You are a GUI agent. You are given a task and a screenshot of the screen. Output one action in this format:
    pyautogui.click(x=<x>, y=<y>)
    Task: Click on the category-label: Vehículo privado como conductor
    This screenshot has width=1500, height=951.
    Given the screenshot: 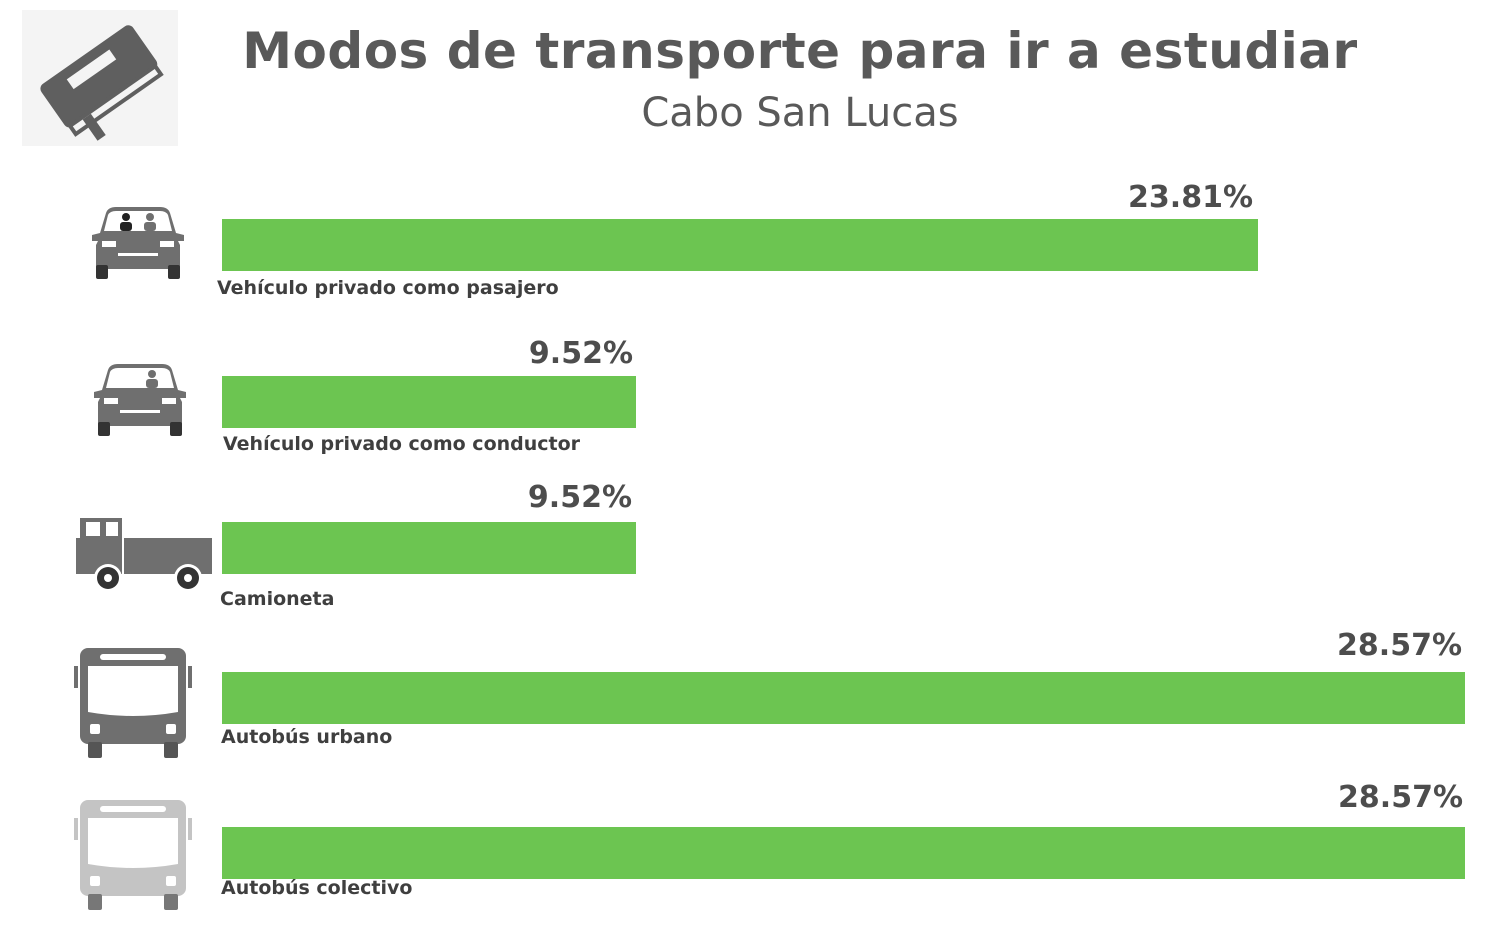 What is the action you would take?
    pyautogui.click(x=402, y=444)
    